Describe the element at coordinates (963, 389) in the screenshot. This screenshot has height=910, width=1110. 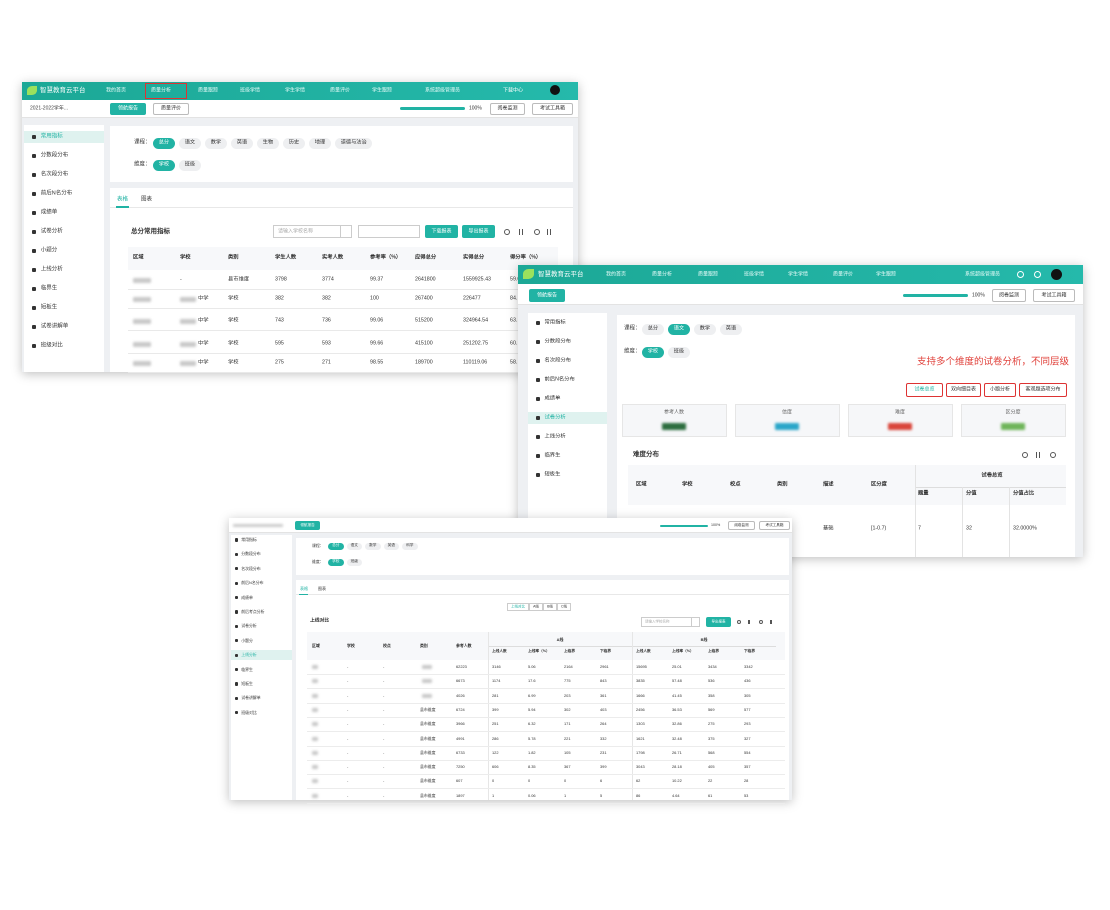
I see `analysis-tab-label: 双向细目表` at that location.